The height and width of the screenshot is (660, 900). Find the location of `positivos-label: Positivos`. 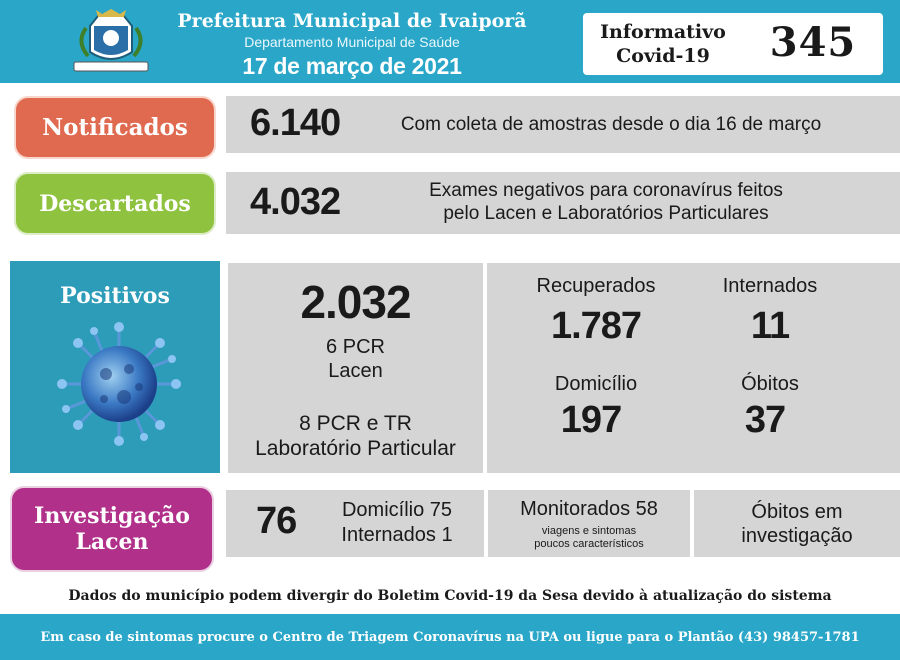

positivos-label: Positivos is located at coordinates (115, 296).